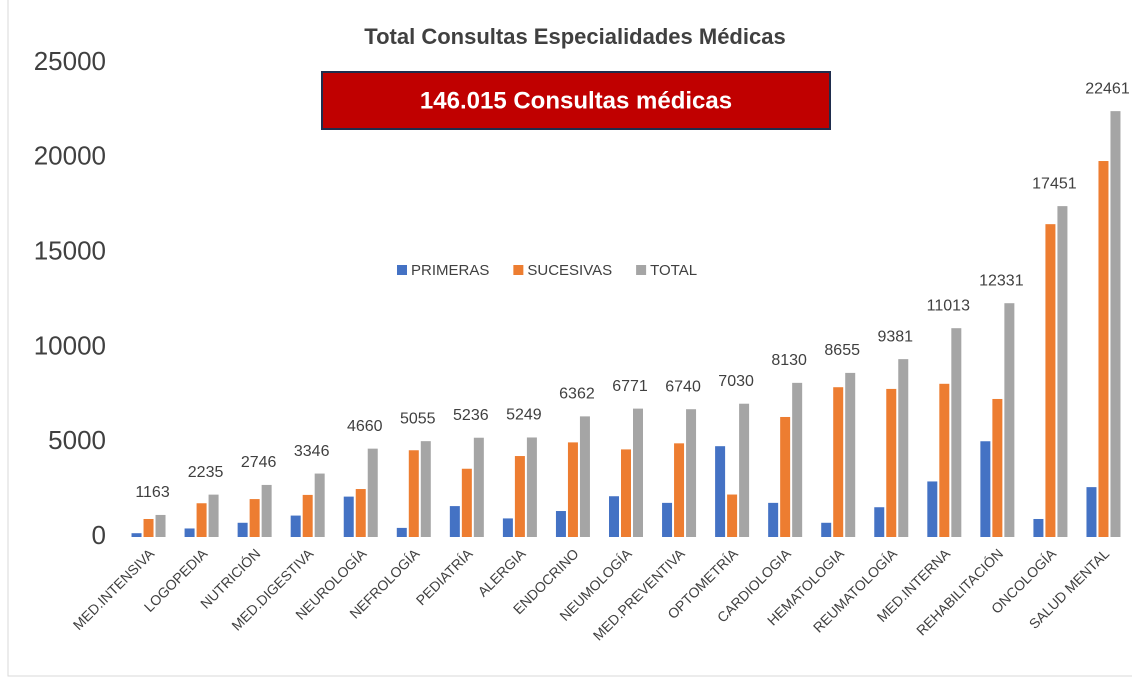 The height and width of the screenshot is (678, 1132). I want to click on y-tick-label: 5000, so click(77, 440).